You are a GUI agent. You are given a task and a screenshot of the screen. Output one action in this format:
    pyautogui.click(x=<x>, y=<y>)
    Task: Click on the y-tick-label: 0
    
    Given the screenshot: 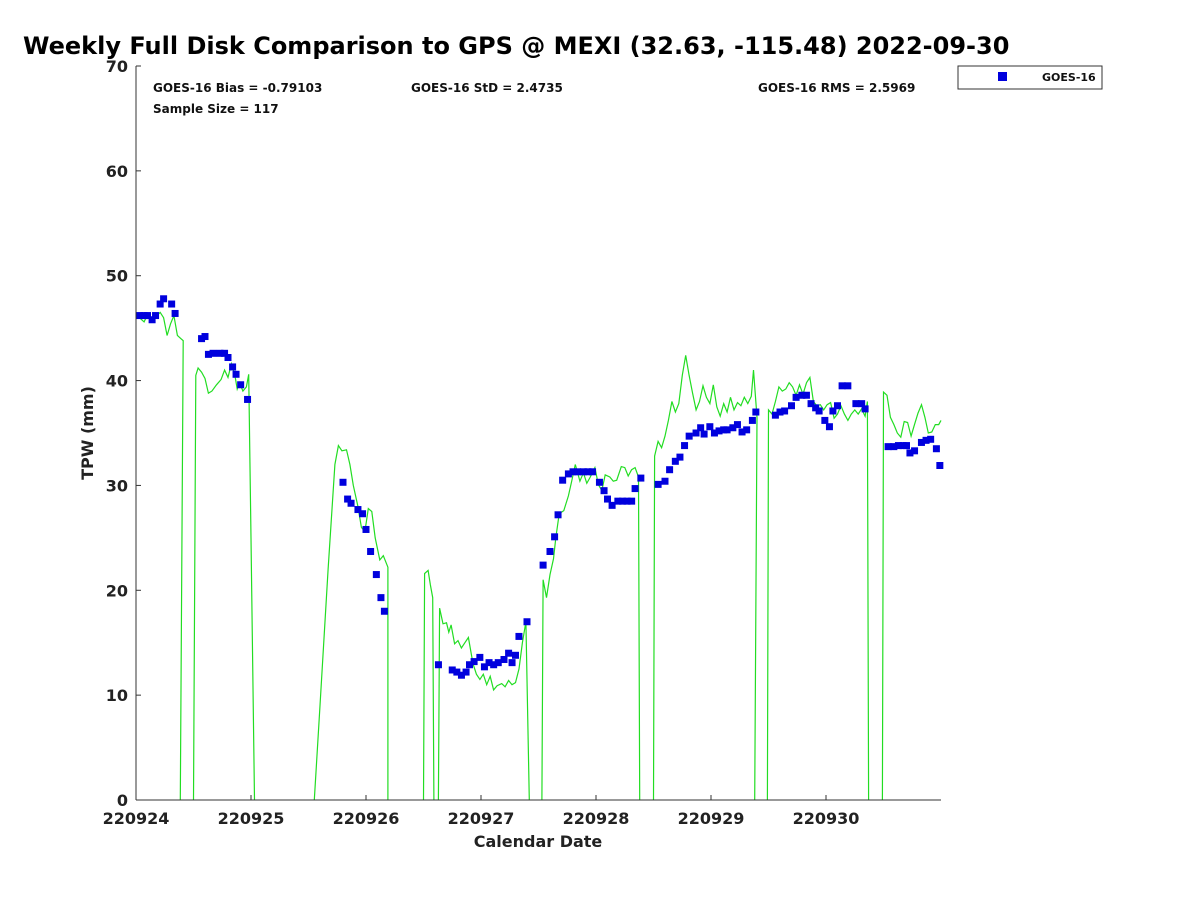 What is the action you would take?
    pyautogui.click(x=122, y=800)
    